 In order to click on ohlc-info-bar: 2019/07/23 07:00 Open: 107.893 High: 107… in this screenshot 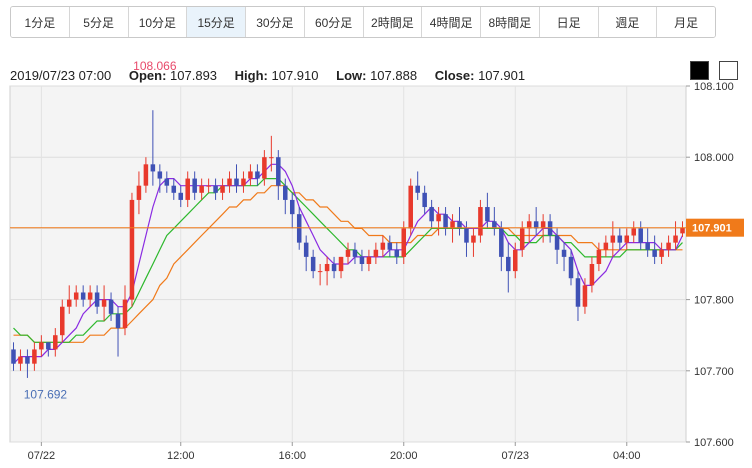, I will do `click(267, 75)`.